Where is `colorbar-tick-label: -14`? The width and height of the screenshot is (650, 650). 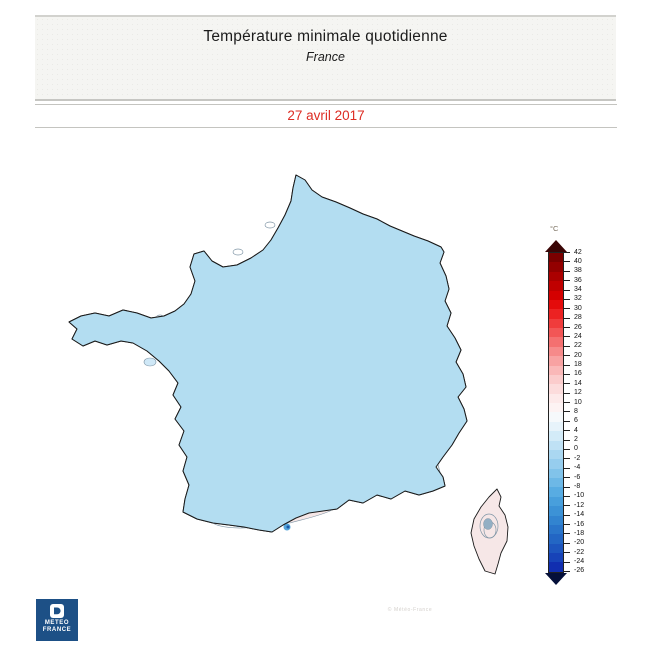
colorbar-tick-label: -14 is located at coordinates (579, 515).